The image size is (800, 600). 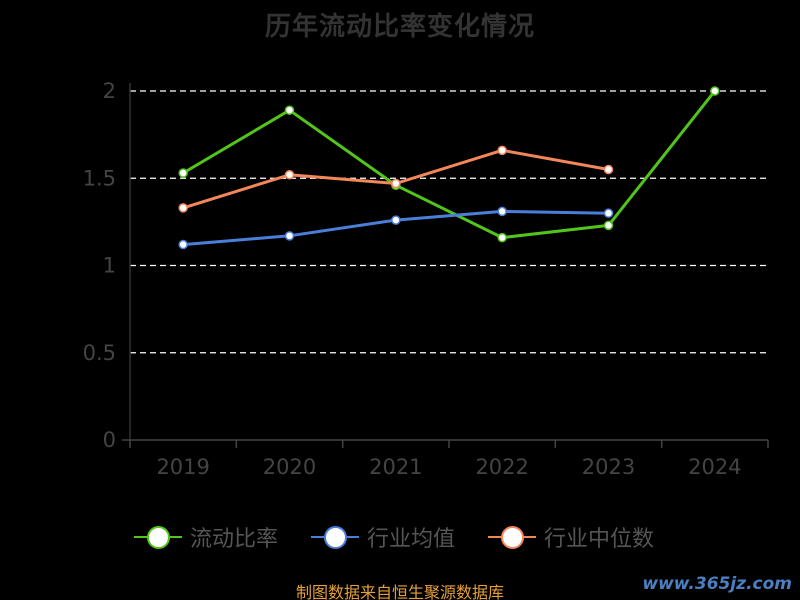 What do you see at coordinates (109, 91) in the screenshot?
I see `y-tick-label: 2` at bounding box center [109, 91].